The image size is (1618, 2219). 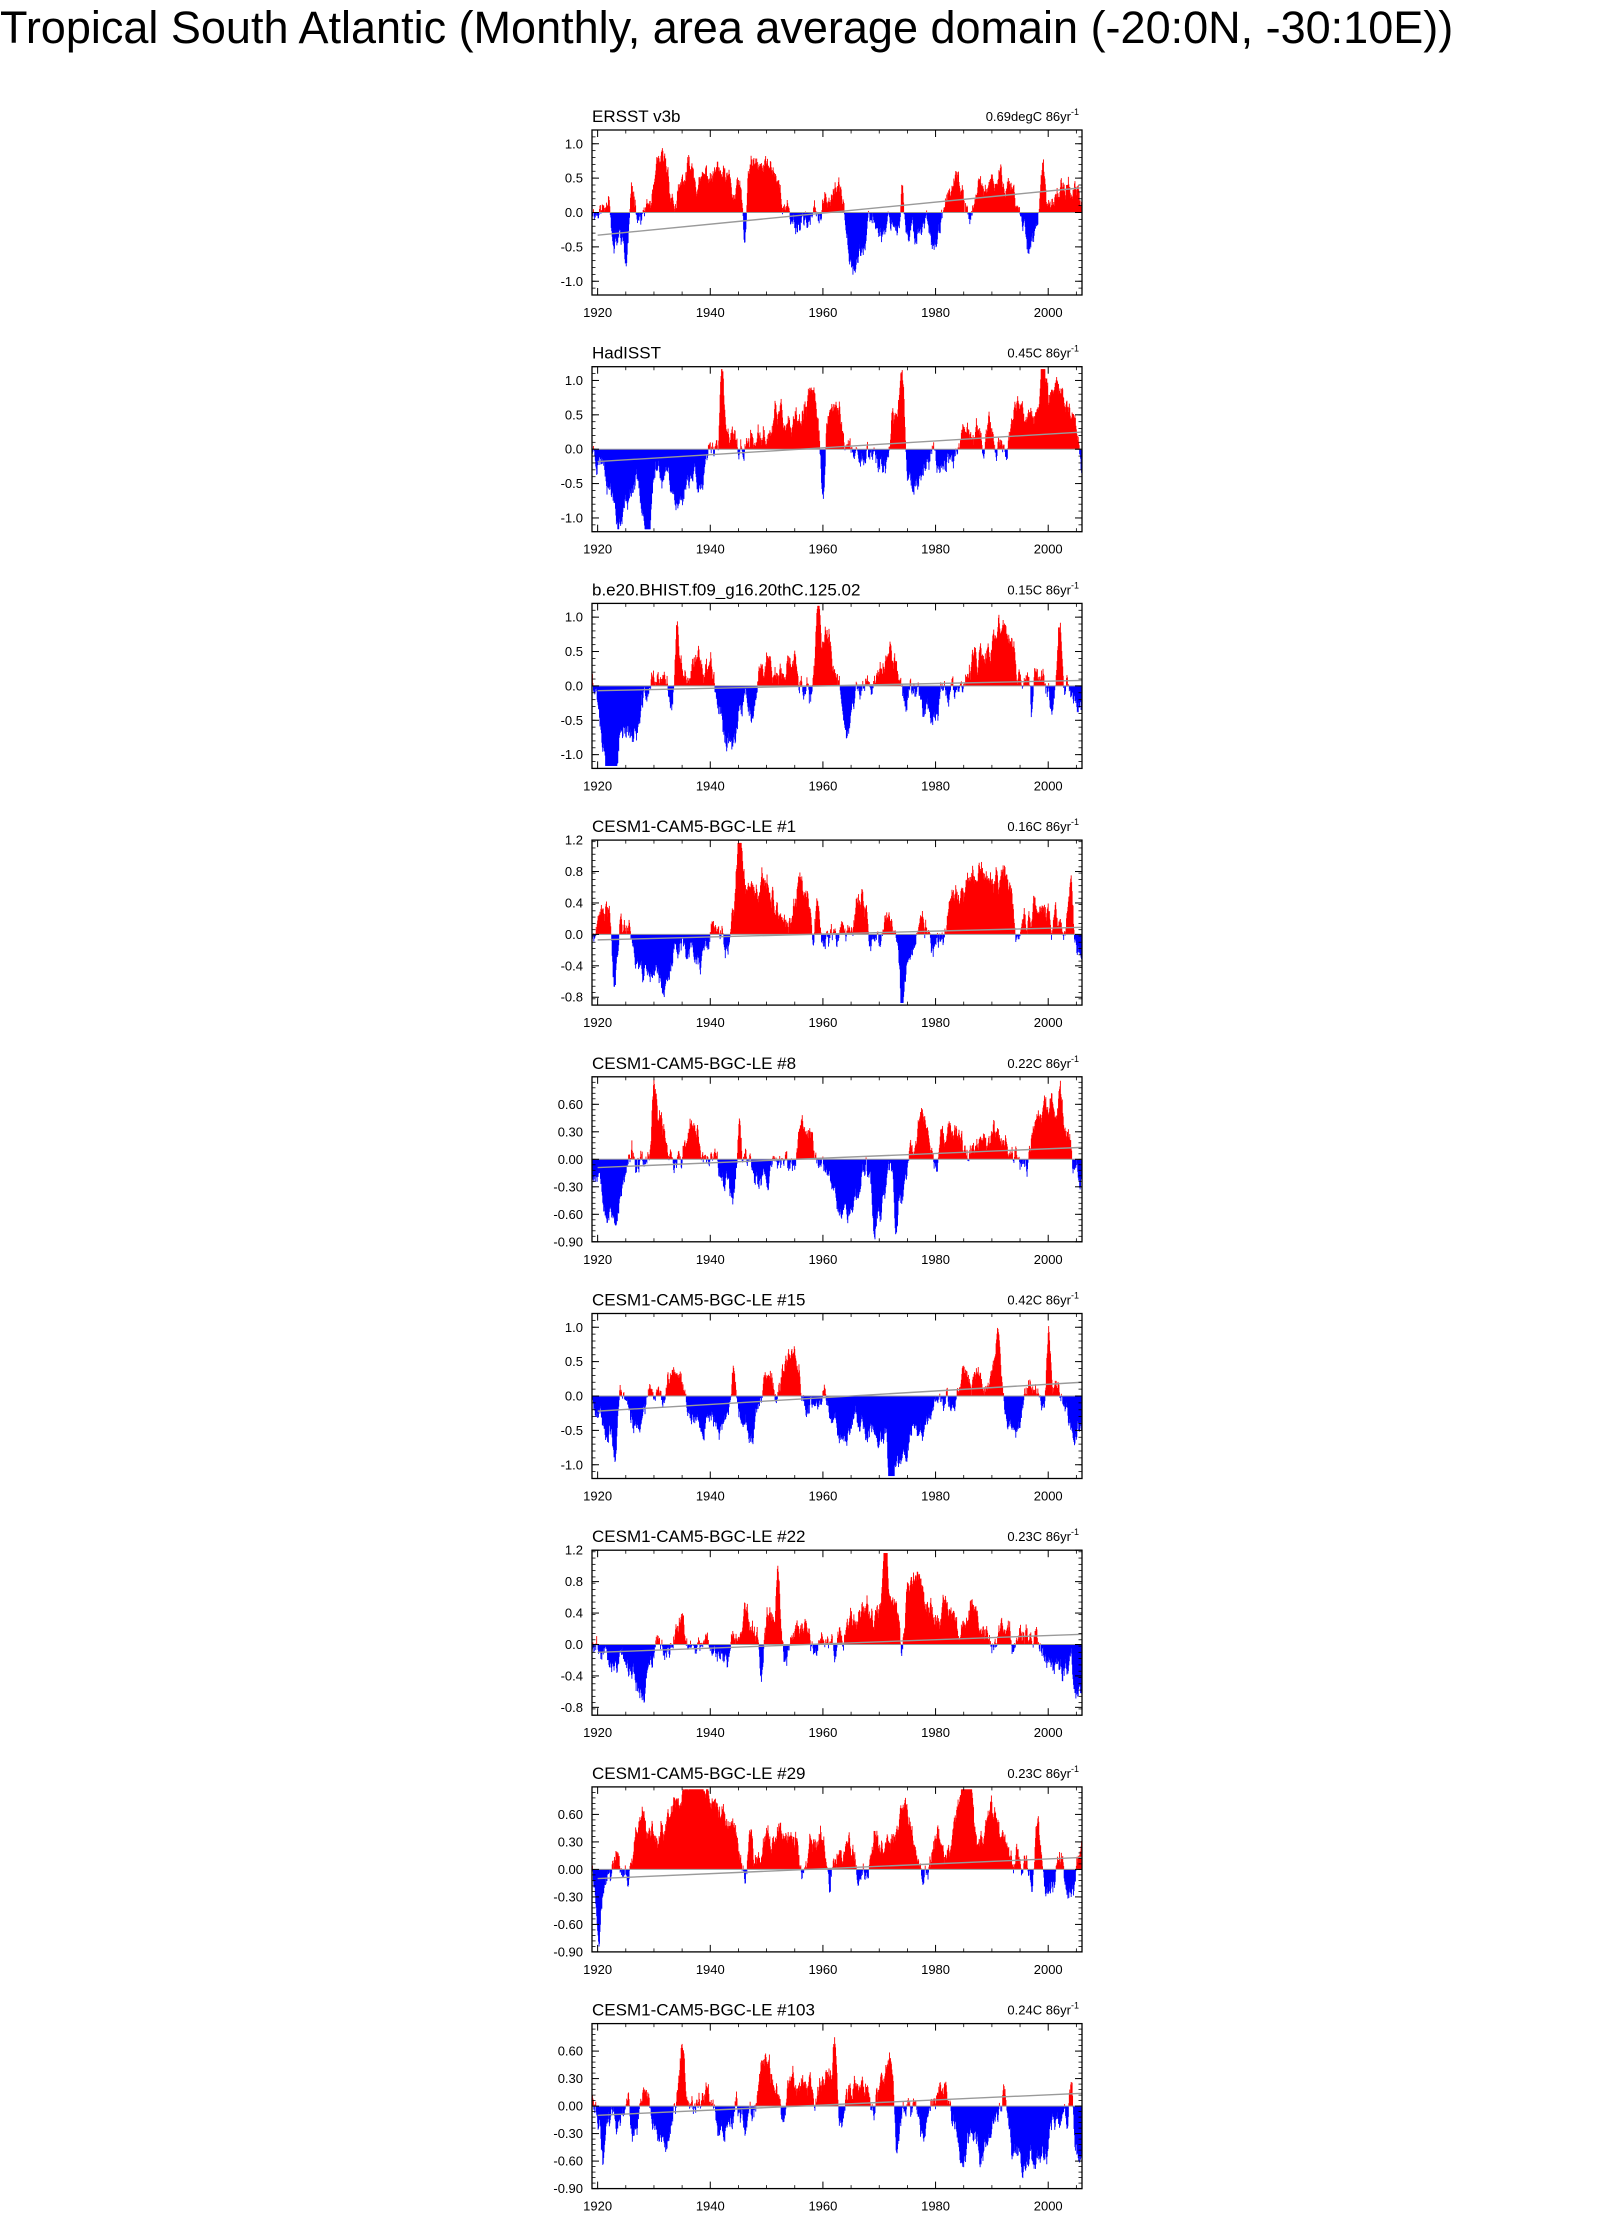 I want to click on x-tick-label: 1980, so click(x=935, y=312).